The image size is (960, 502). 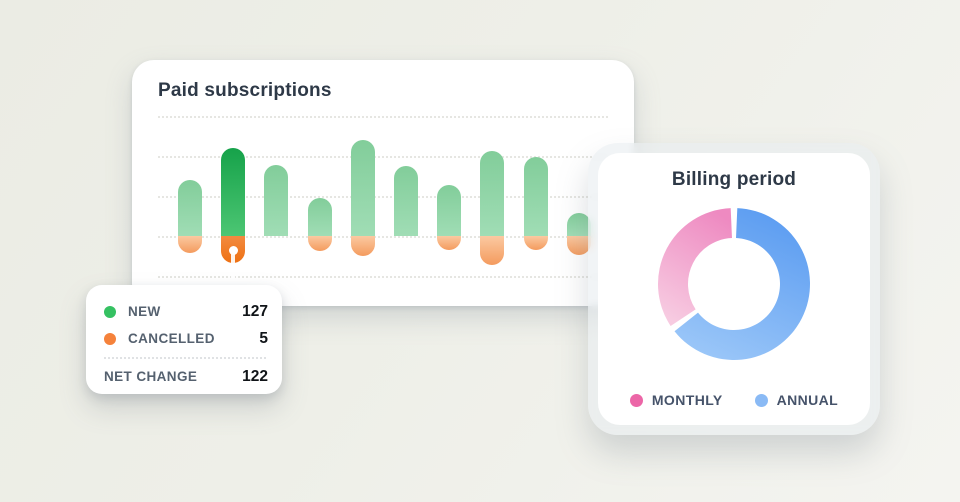 I want to click on tooltip-value-cancelled: 5, so click(x=263, y=338).